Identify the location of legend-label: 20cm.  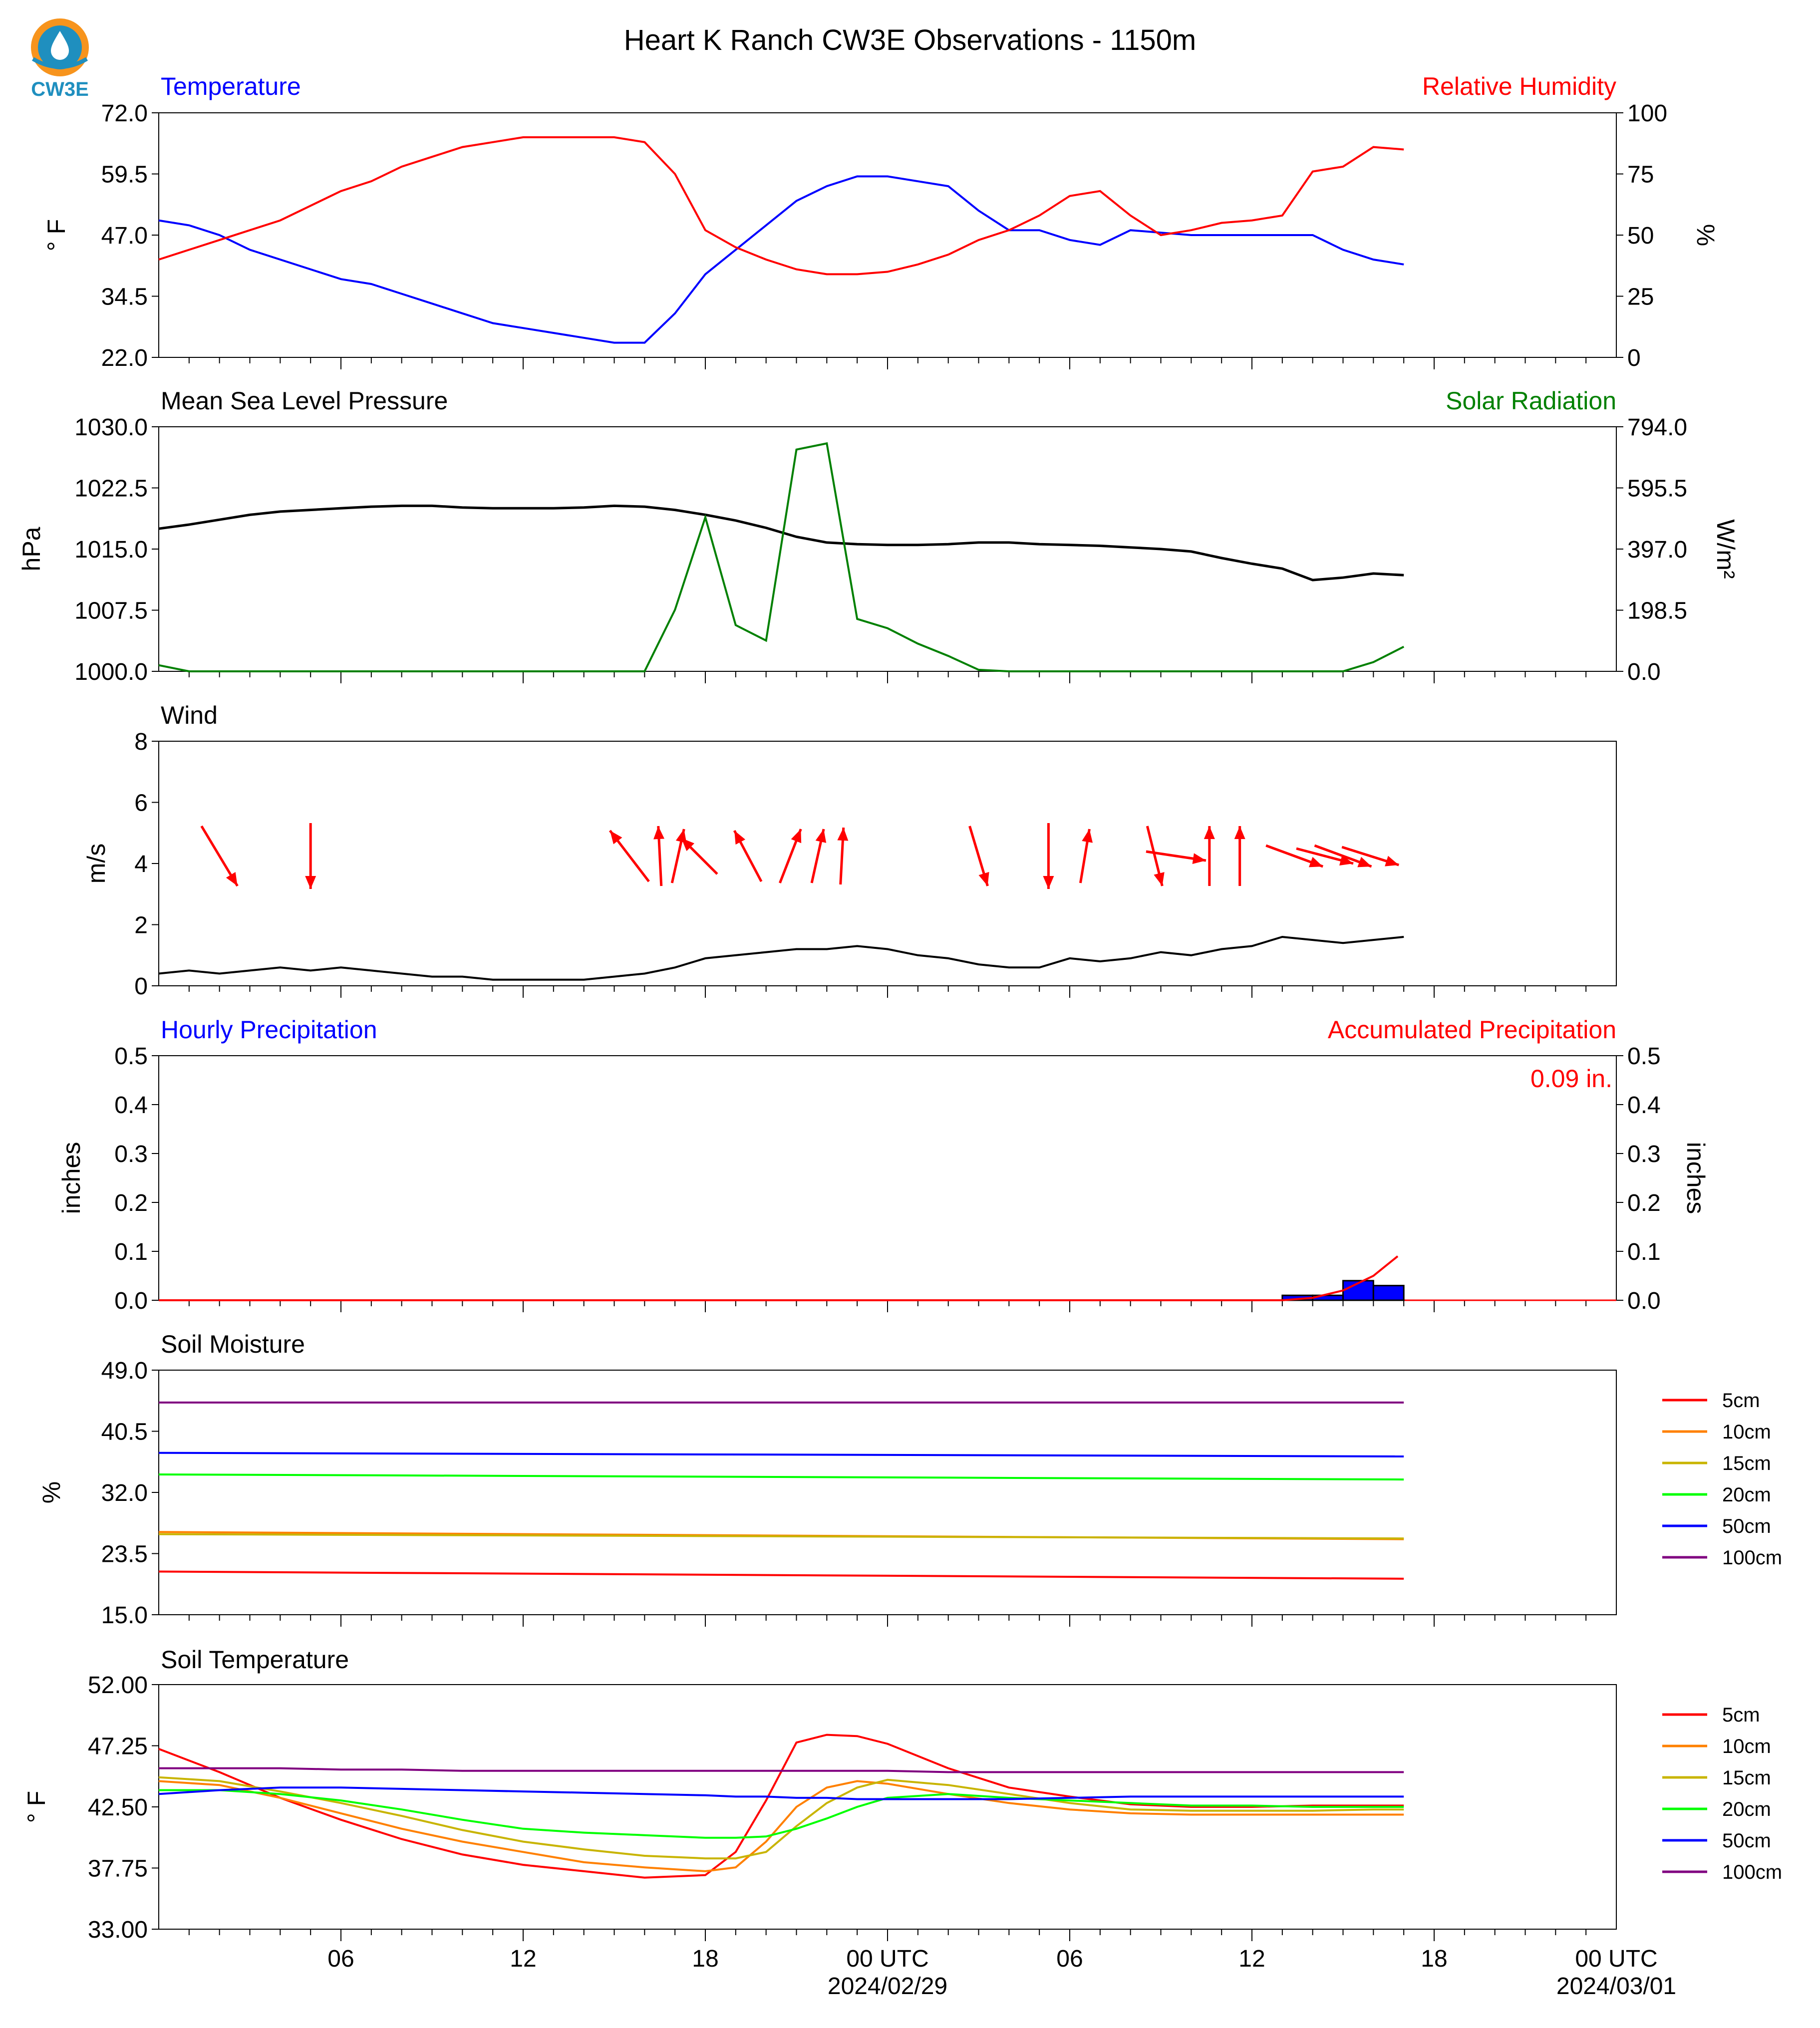
(1746, 1495).